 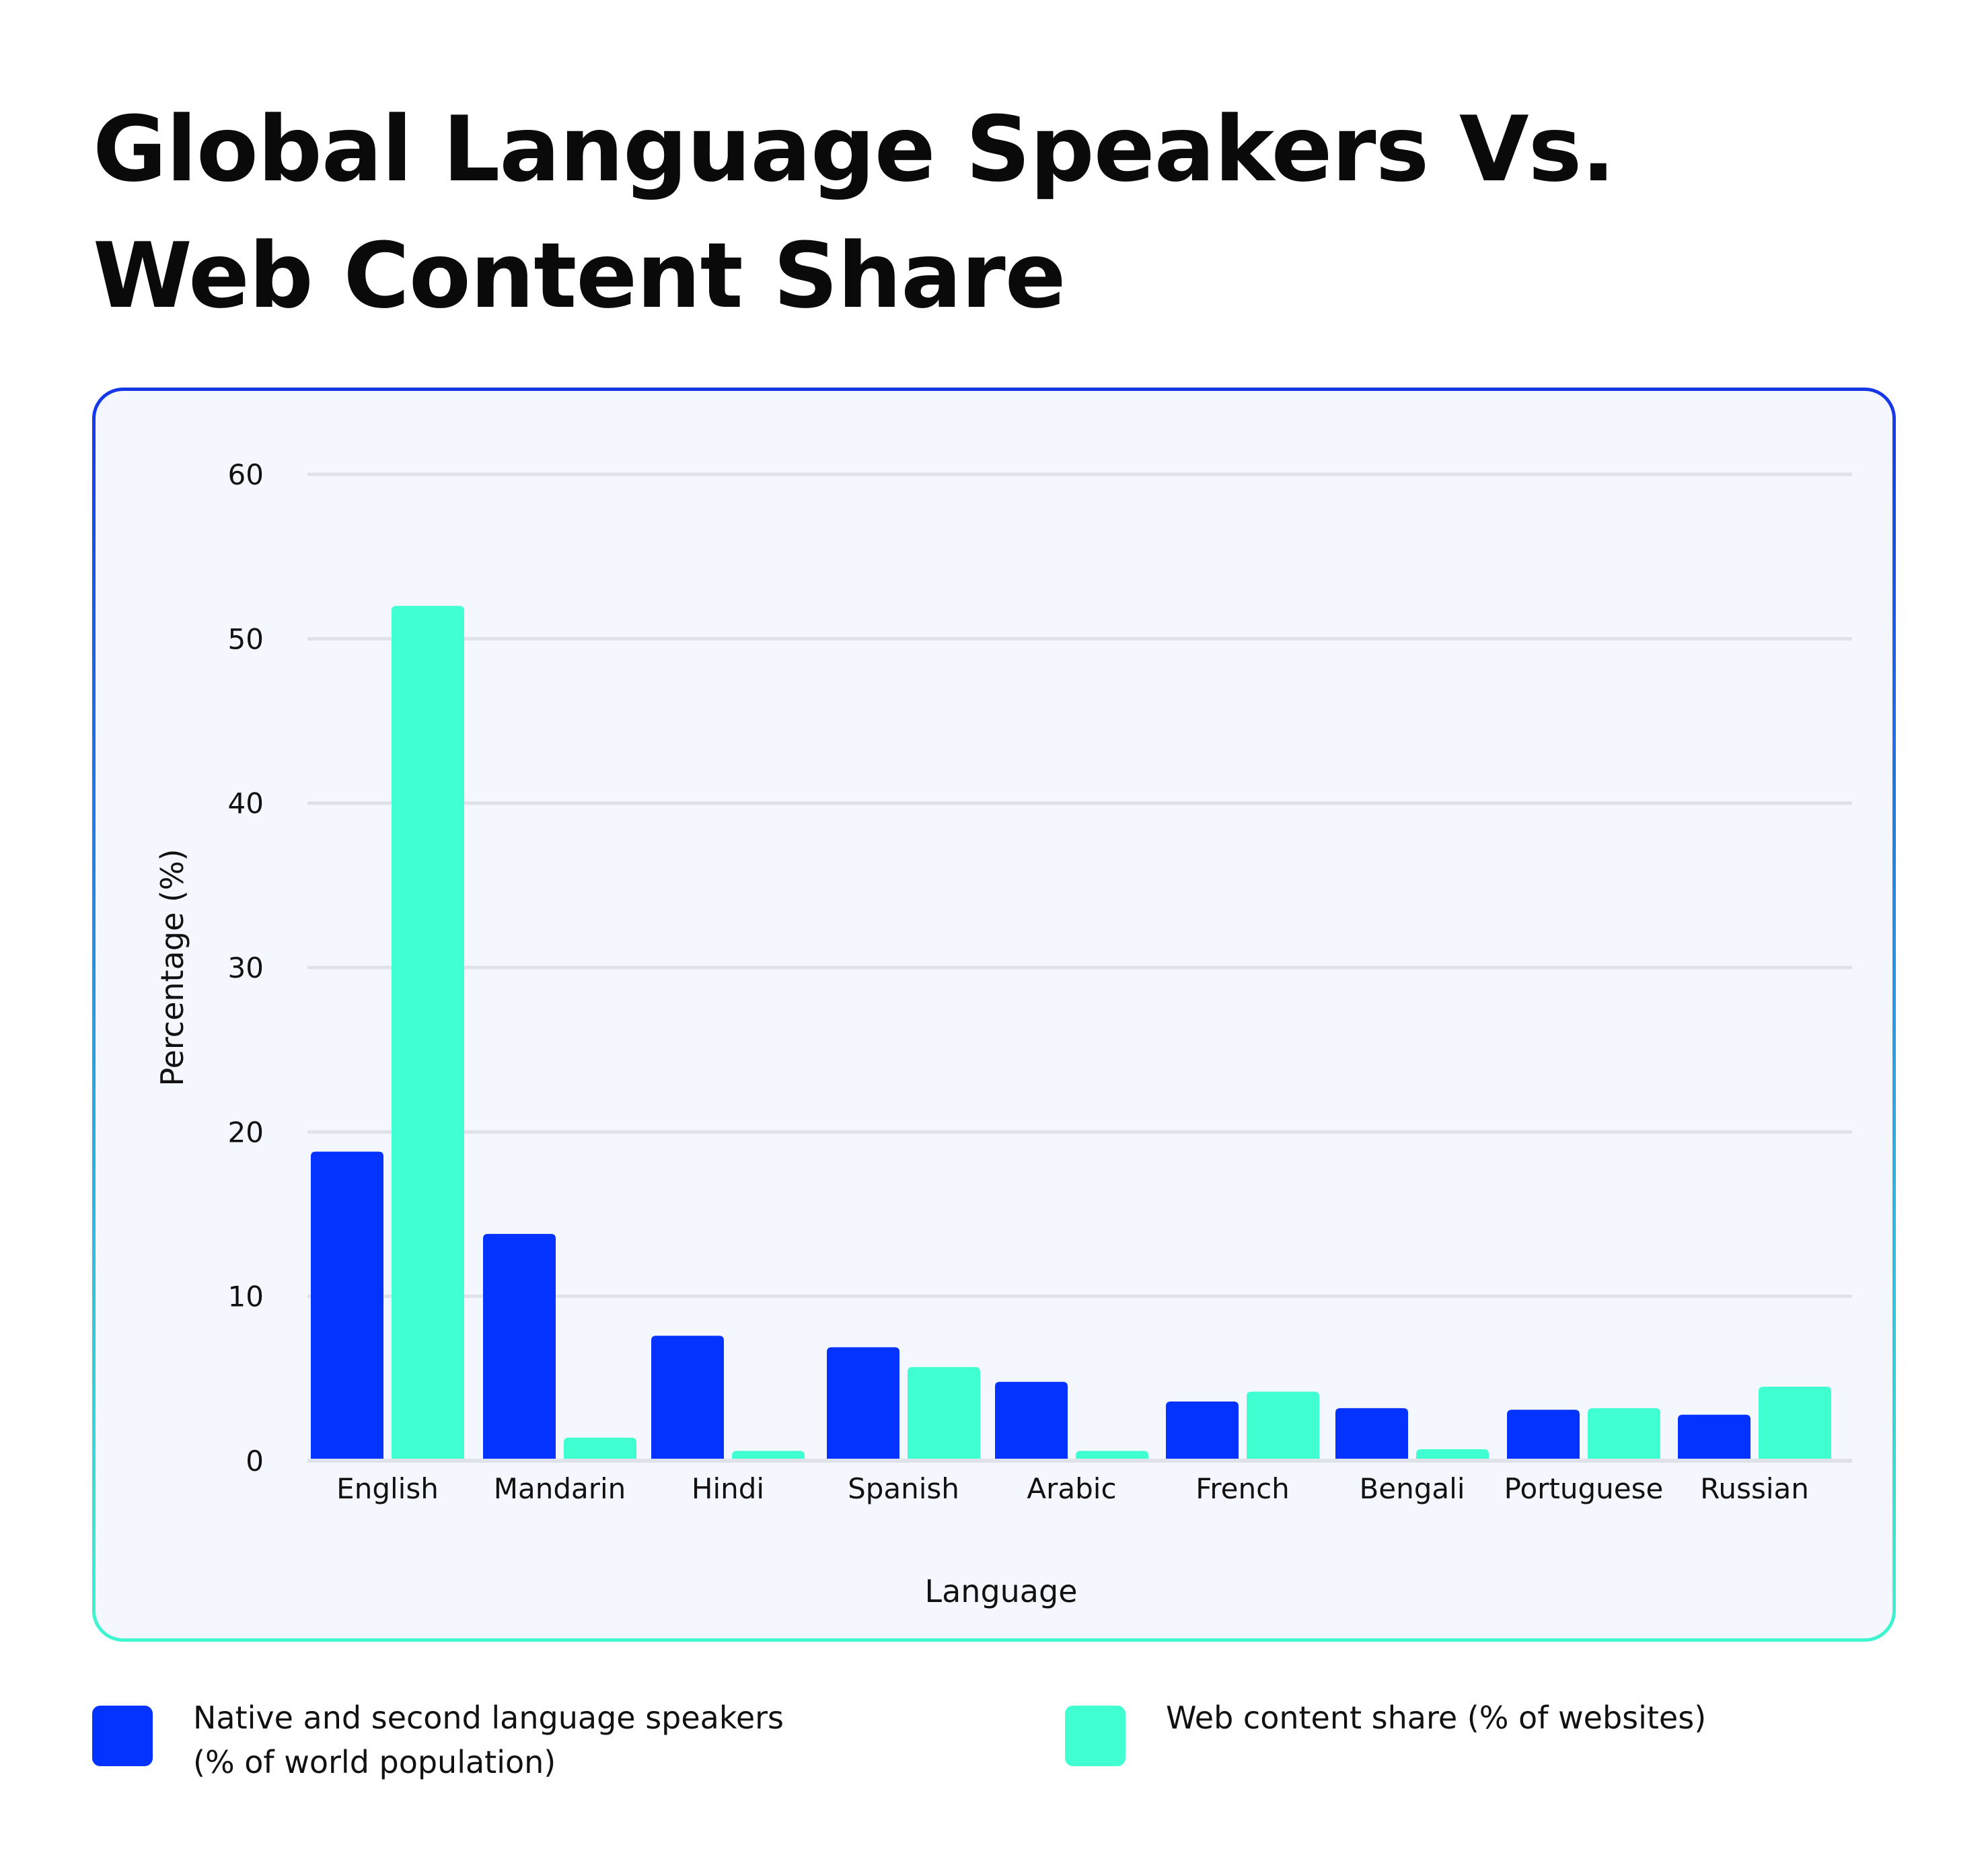 I want to click on bar-speakers-russian, so click(x=1714, y=1437).